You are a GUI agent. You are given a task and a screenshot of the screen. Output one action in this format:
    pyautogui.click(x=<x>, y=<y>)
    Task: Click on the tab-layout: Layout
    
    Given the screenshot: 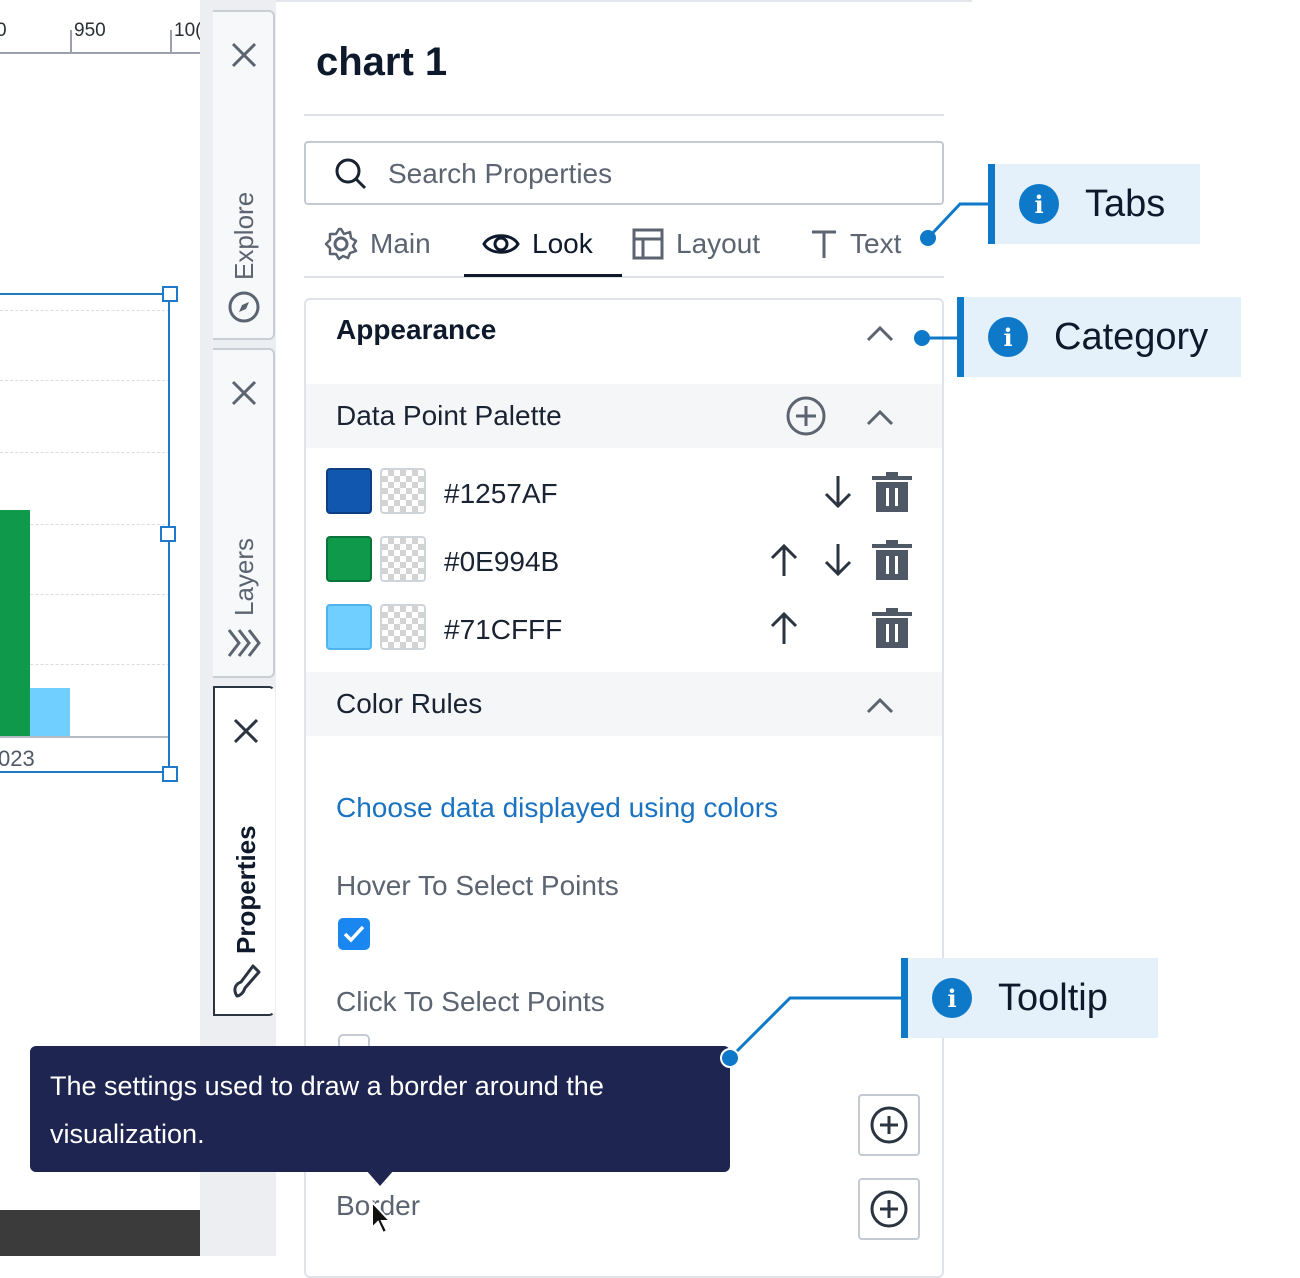 What is the action you would take?
    pyautogui.click(x=696, y=244)
    